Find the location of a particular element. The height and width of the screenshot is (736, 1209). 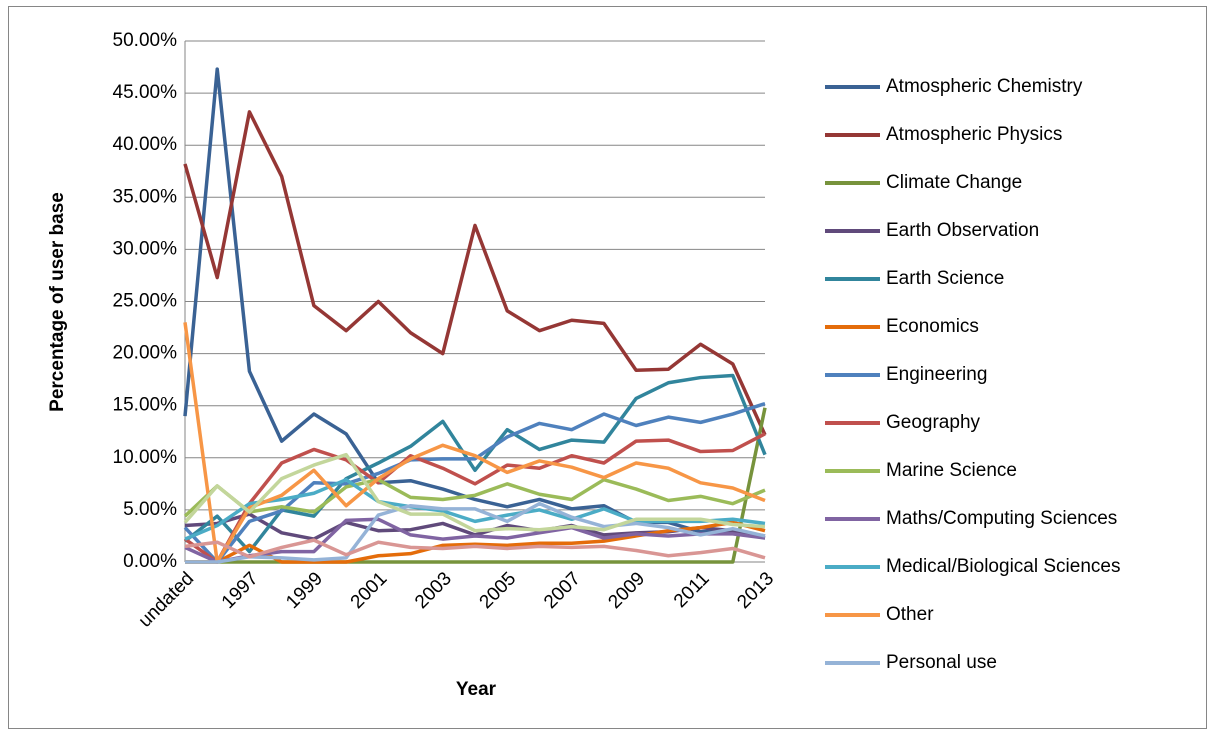

legend-label: Other is located at coordinates (910, 614).